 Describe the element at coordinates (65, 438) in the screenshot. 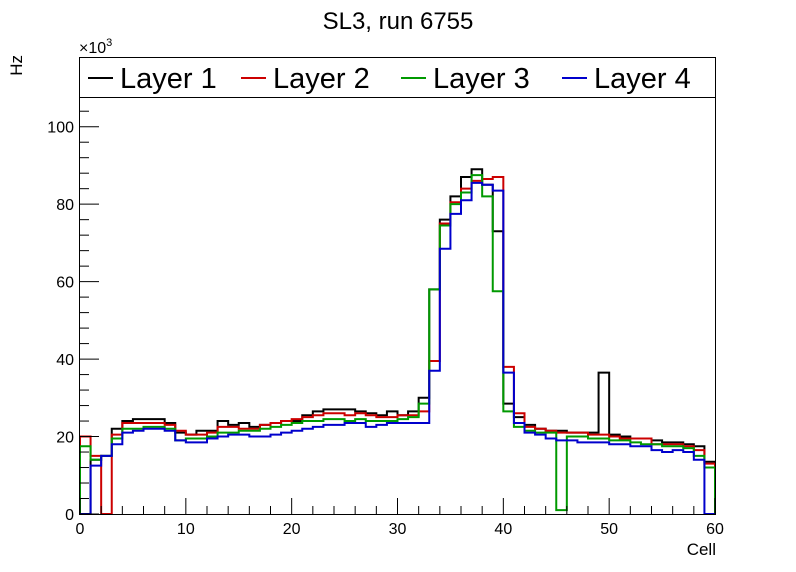

I see `y-tick-label: 20` at that location.